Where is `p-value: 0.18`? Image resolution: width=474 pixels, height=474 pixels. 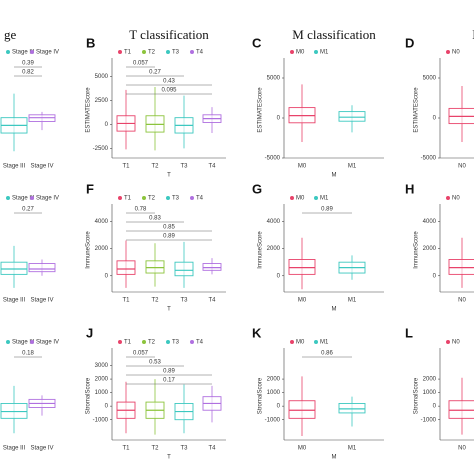
p-value: 0.18 is located at coordinates (28, 354).